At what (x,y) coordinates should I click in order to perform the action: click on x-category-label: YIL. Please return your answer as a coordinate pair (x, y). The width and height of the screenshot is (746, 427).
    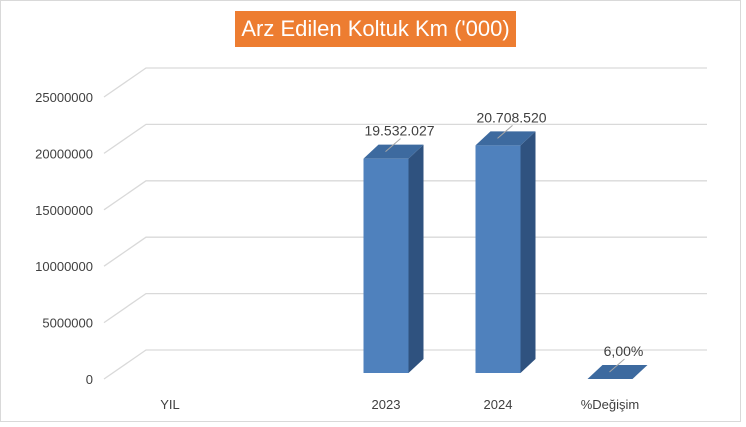
    Looking at the image, I should click on (170, 404).